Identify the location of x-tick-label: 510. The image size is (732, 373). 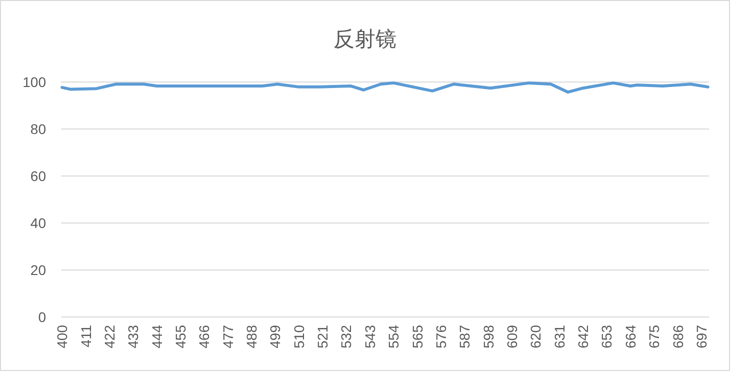
(298, 336).